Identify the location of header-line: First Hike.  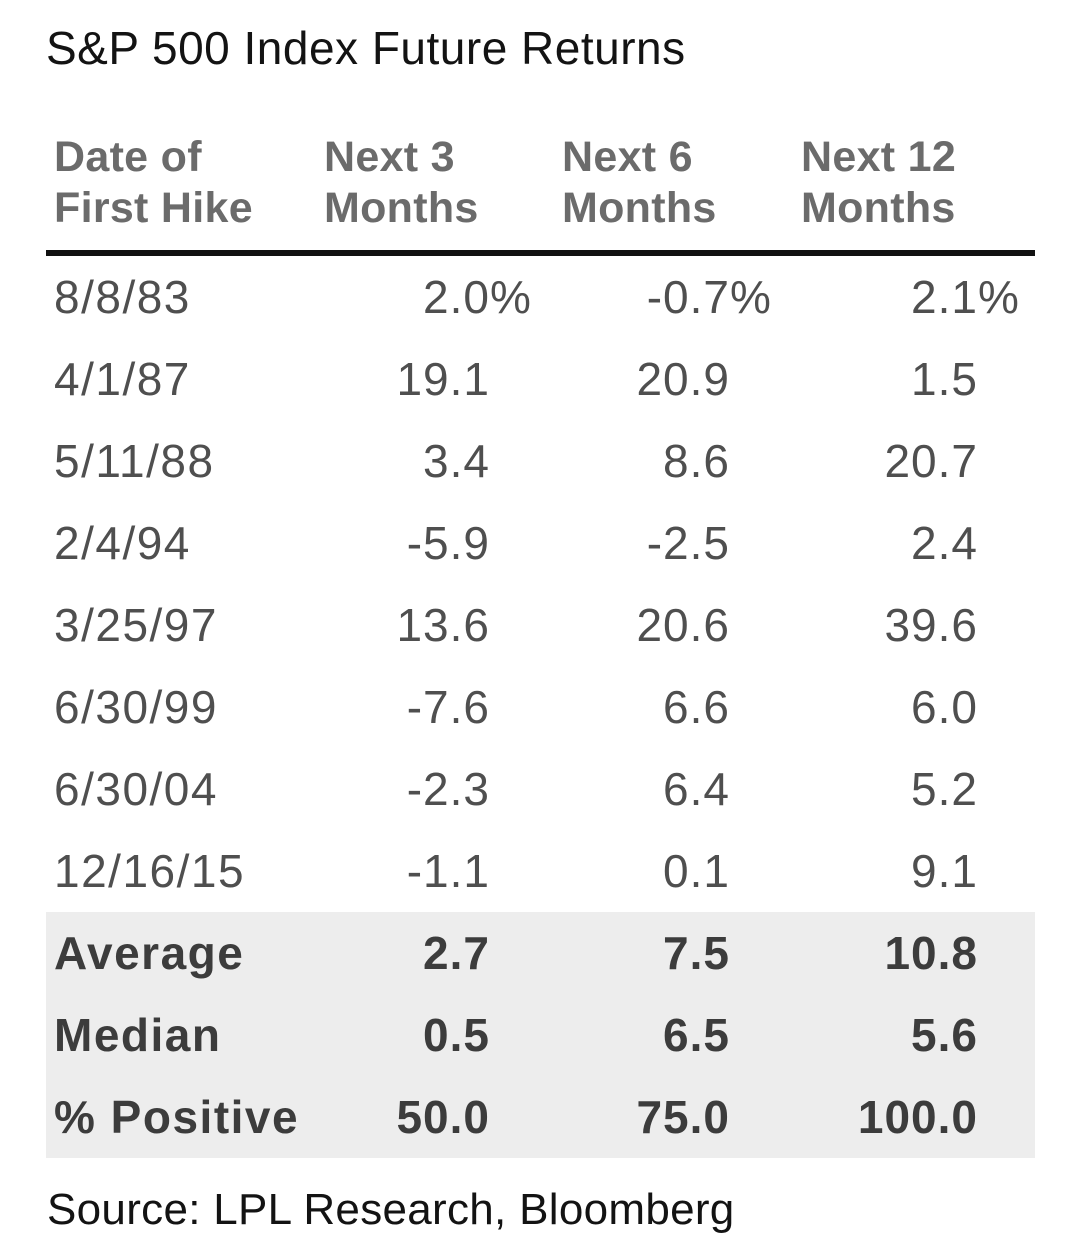
(153, 208).